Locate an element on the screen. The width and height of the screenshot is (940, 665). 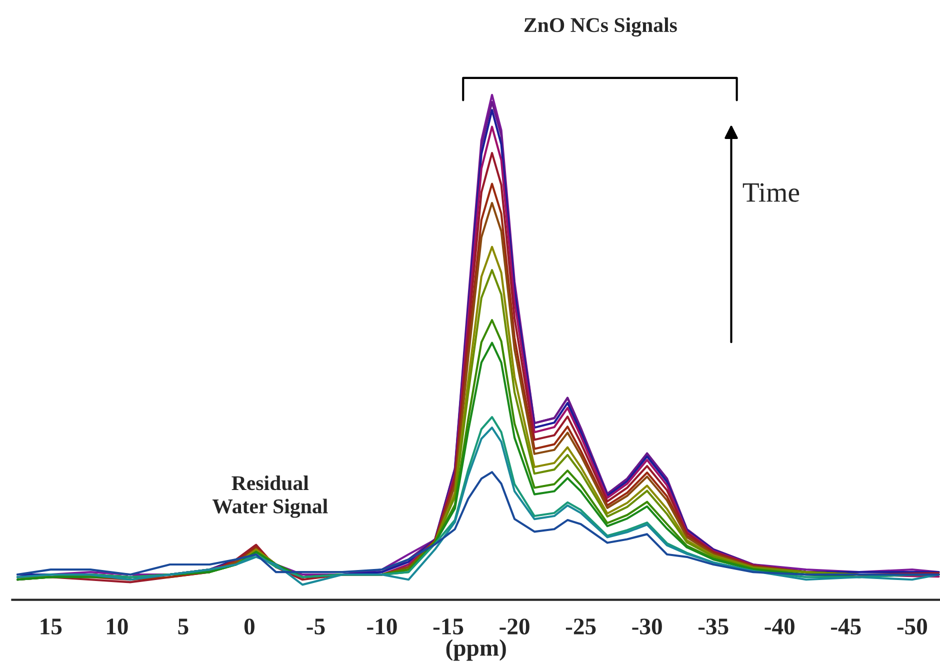
x-tick-label: -50 is located at coordinates (912, 626).